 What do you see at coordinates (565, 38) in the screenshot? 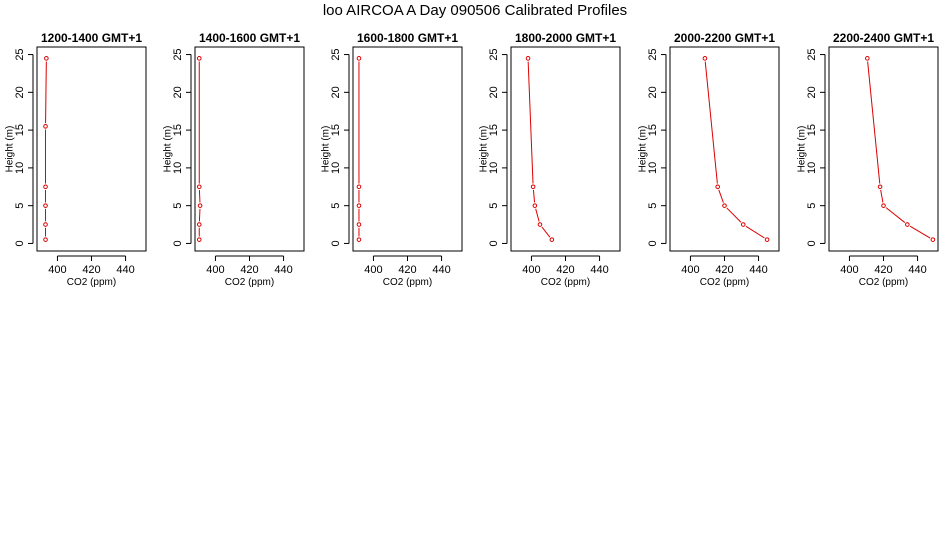
I see `panel-title: 1800-2000 GMT+1` at bounding box center [565, 38].